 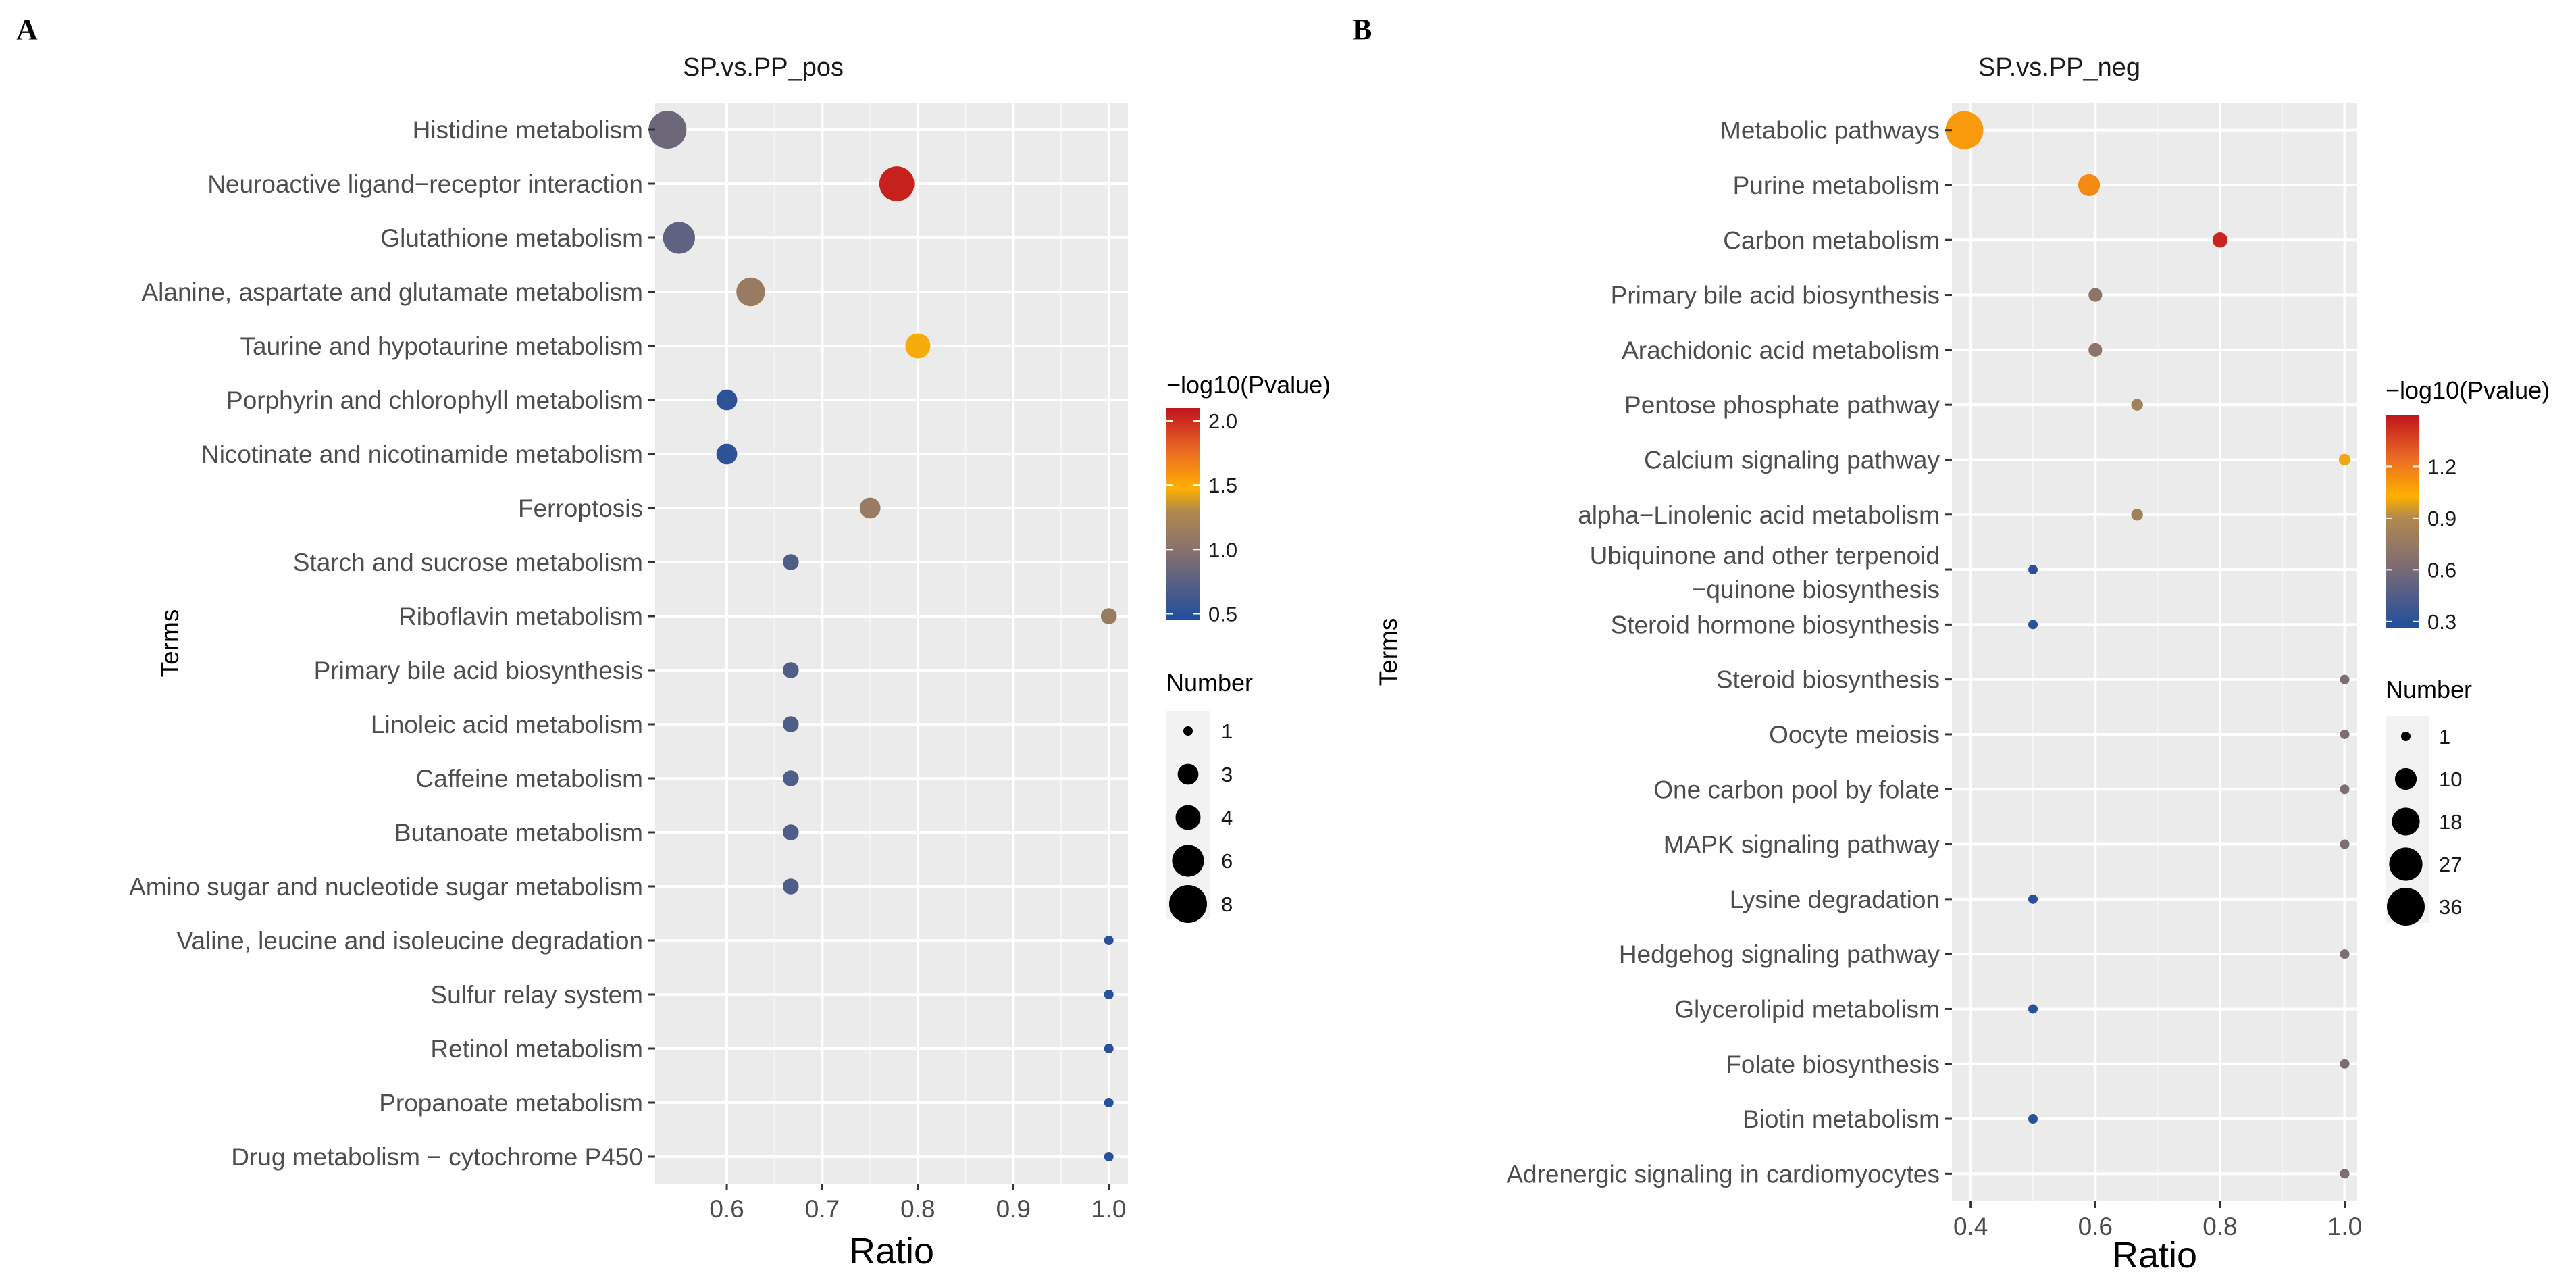 What do you see at coordinates (1222, 486) in the screenshot?
I see `colorbar-tick-label: 1.5` at bounding box center [1222, 486].